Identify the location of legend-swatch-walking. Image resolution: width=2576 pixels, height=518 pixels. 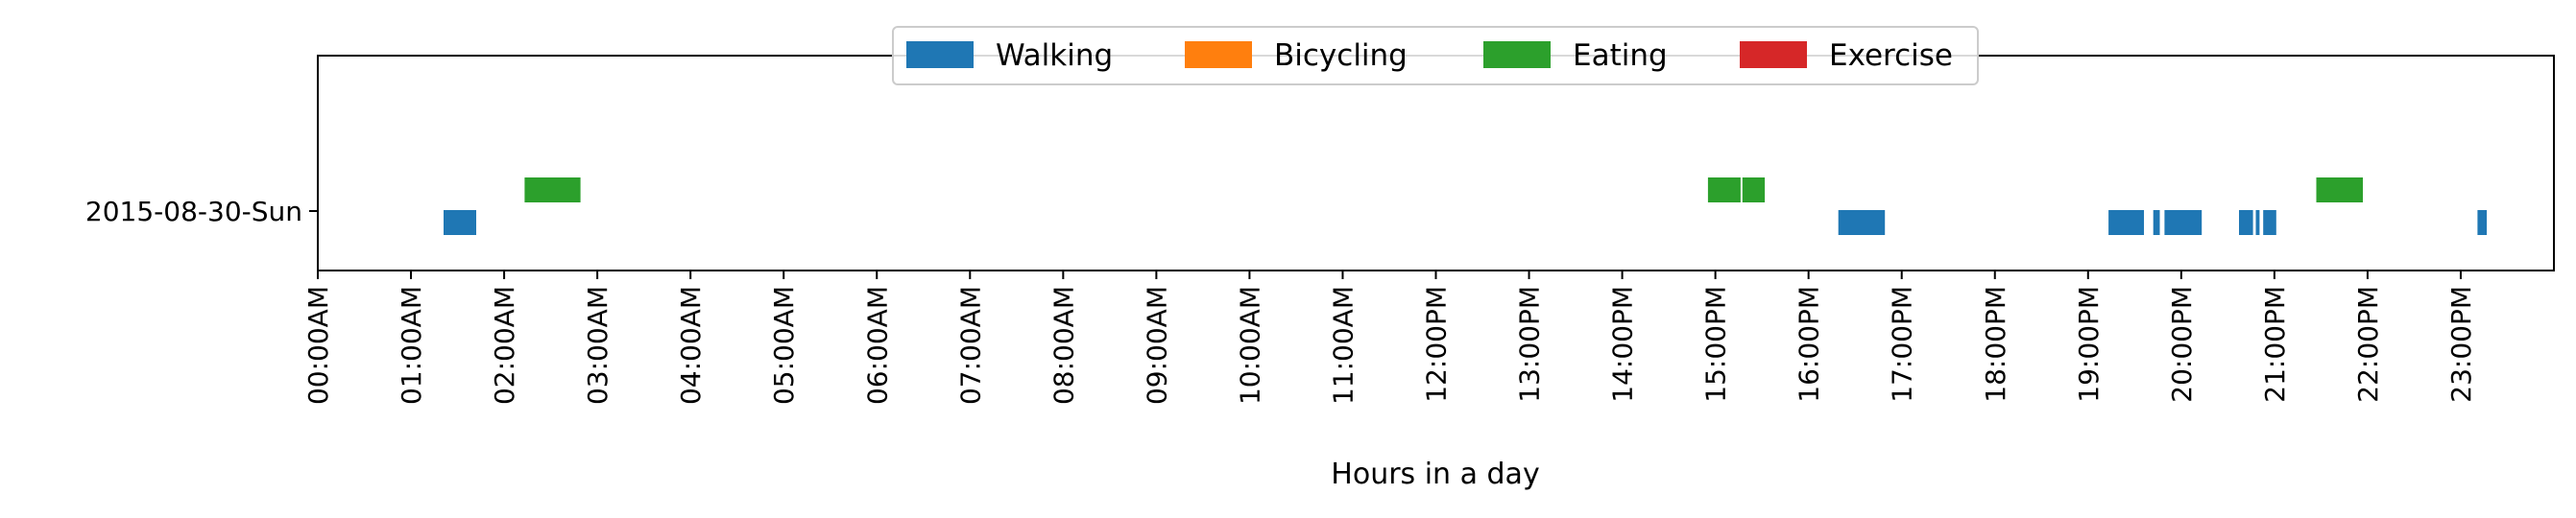
(940, 54).